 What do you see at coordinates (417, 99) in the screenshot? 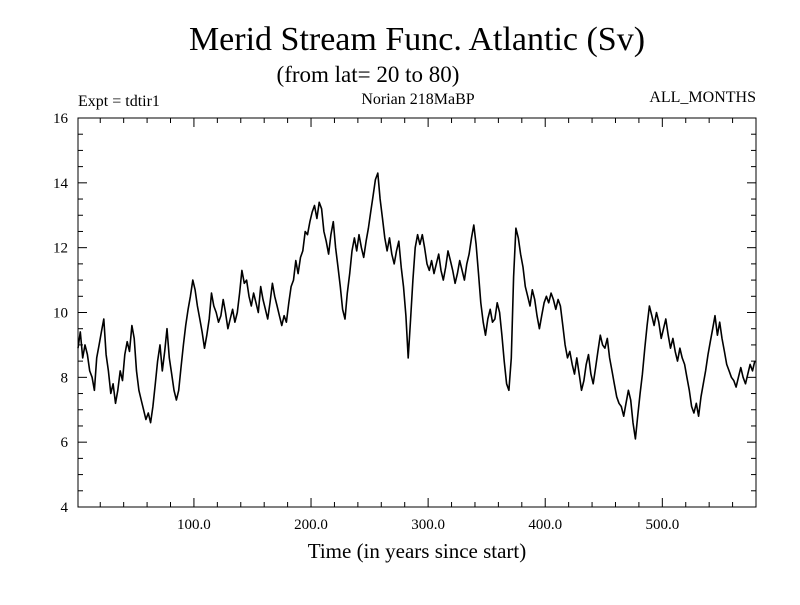
I see `period-annotation: Norian 218MaBP` at bounding box center [417, 99].